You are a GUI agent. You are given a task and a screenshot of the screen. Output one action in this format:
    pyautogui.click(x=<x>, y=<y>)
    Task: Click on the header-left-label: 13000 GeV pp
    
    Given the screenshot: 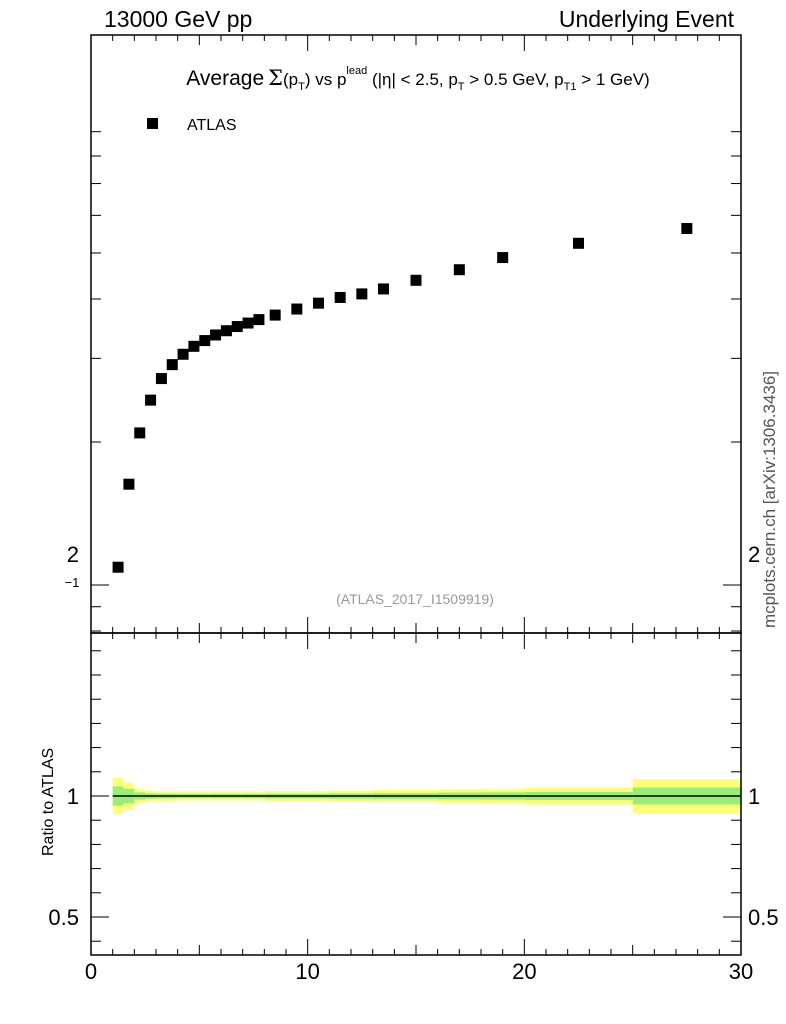 What is the action you would take?
    pyautogui.click(x=178, y=19)
    